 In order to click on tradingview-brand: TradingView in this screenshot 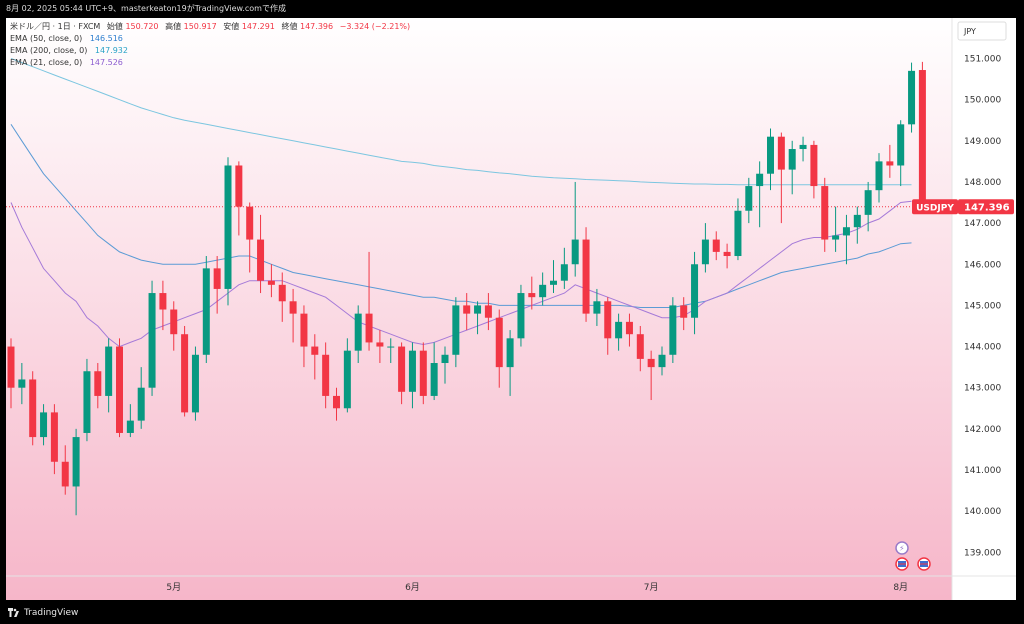, I will do `click(51, 613)`.